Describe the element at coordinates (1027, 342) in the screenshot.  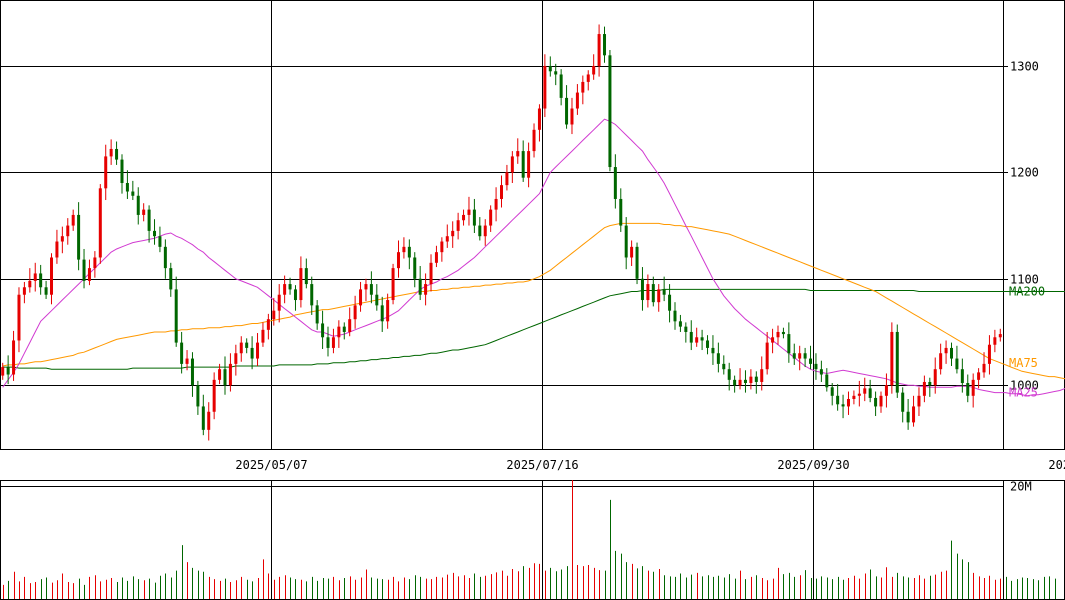
I see `ma-labels: MA200 MA75 MA25` at that location.